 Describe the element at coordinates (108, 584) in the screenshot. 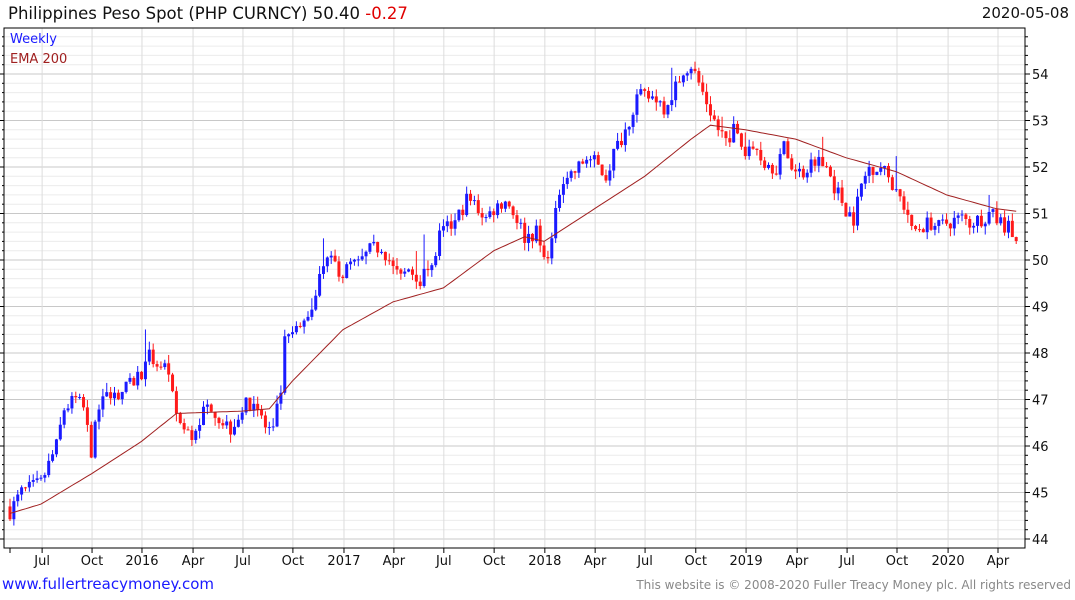

I see `site-link: www.fullertreacymoney.com` at that location.